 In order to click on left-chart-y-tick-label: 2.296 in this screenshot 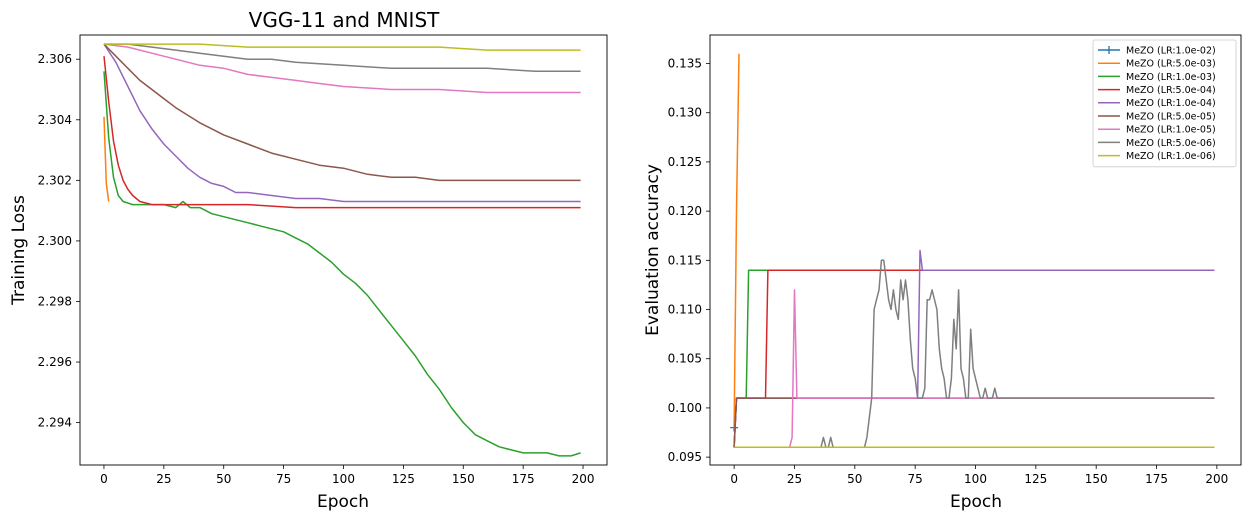, I will do `click(55, 362)`.